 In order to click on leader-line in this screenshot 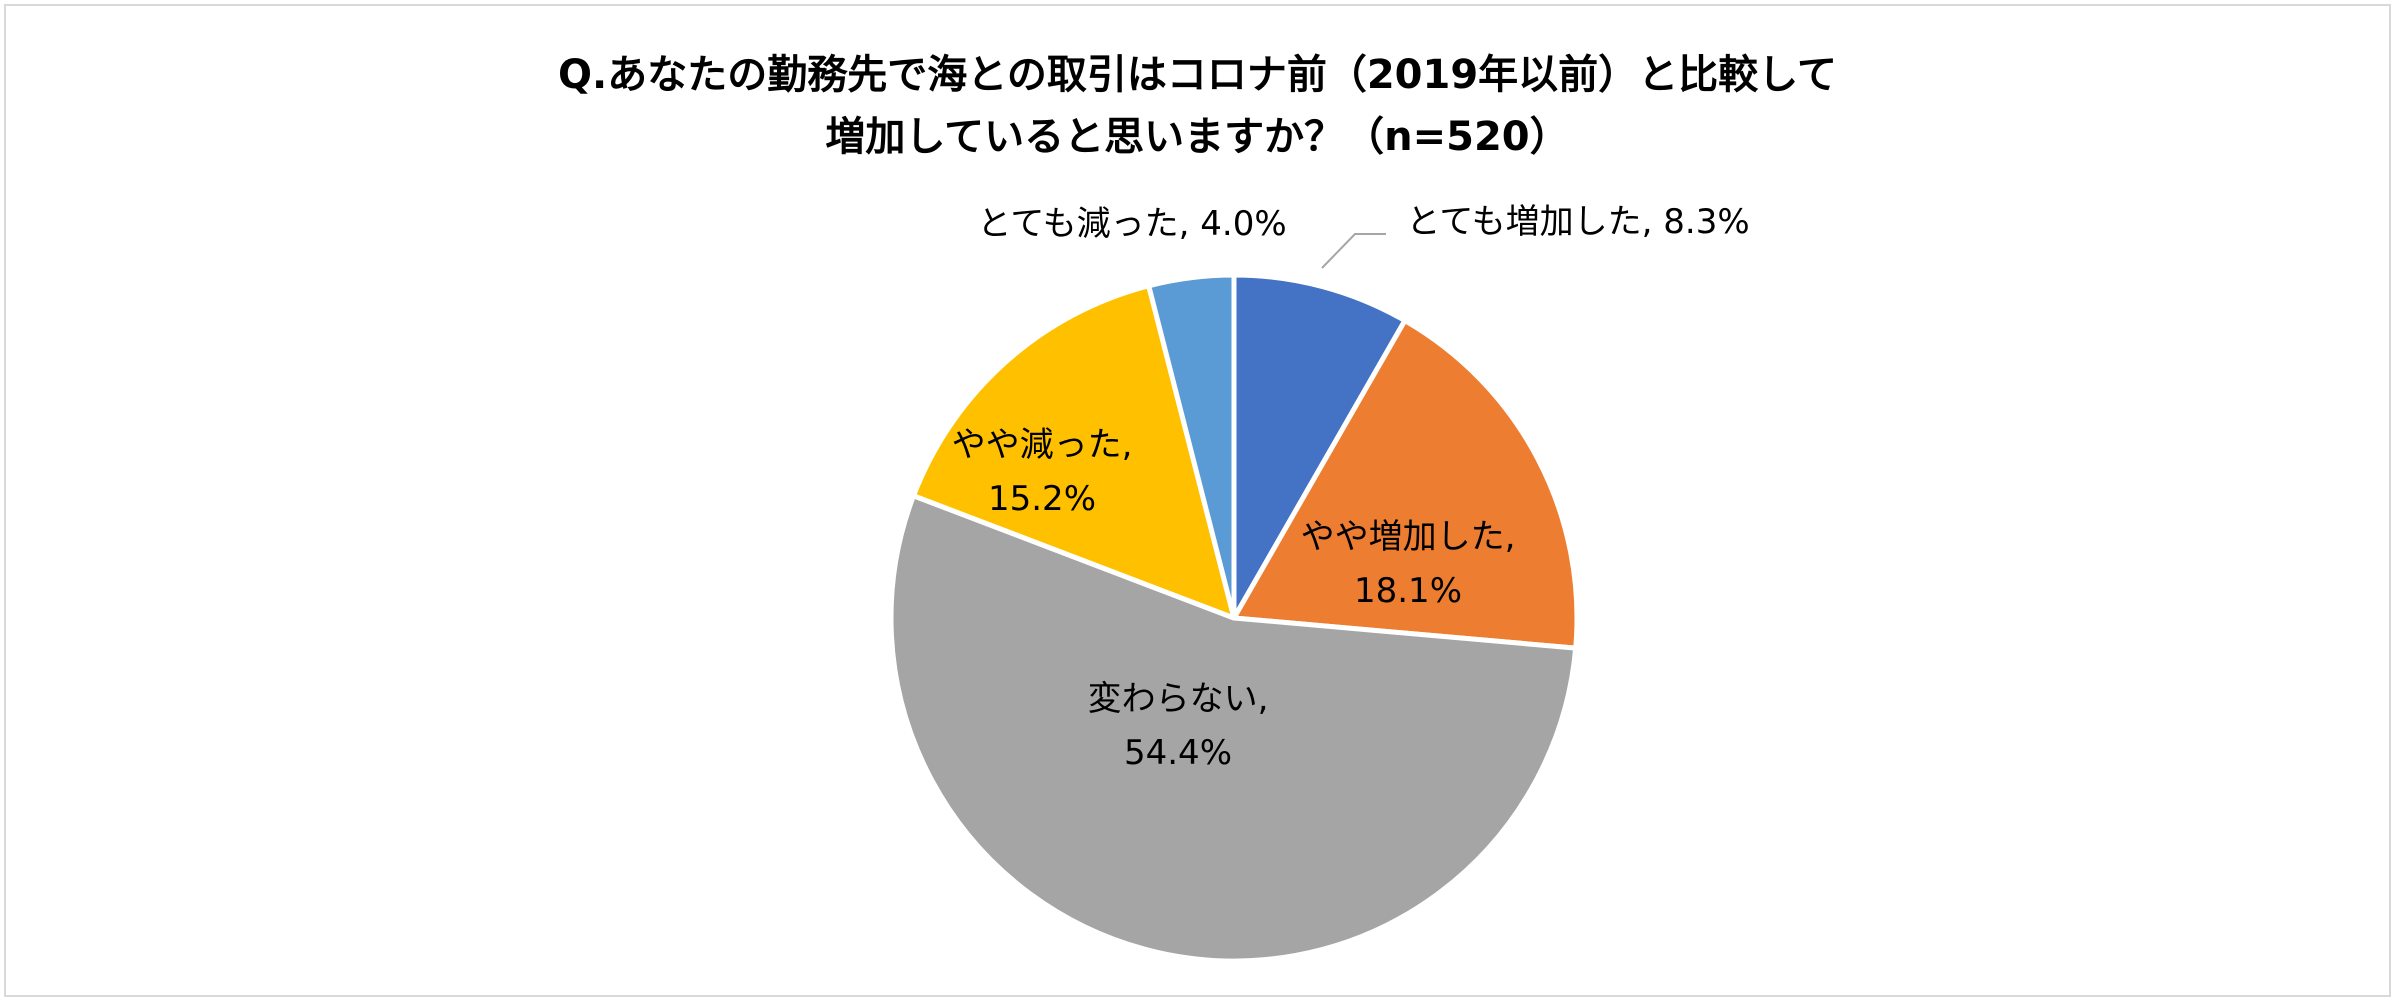, I will do `click(1353, 251)`.